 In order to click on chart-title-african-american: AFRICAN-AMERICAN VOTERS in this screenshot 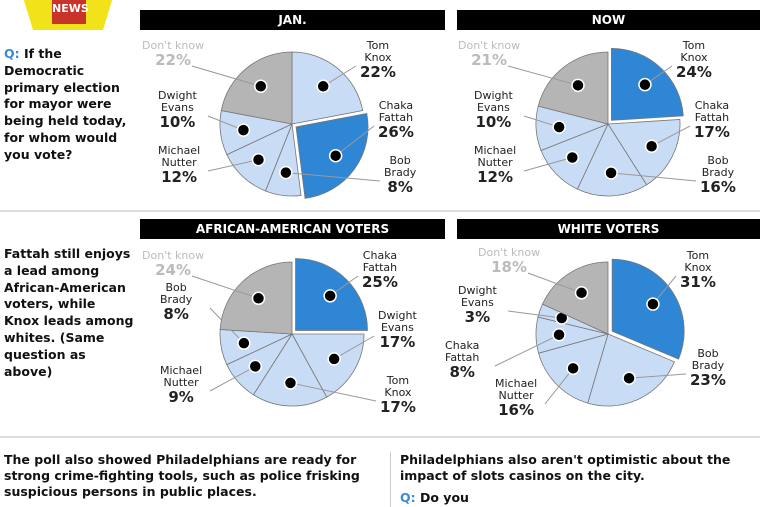, I will do `click(292, 229)`.